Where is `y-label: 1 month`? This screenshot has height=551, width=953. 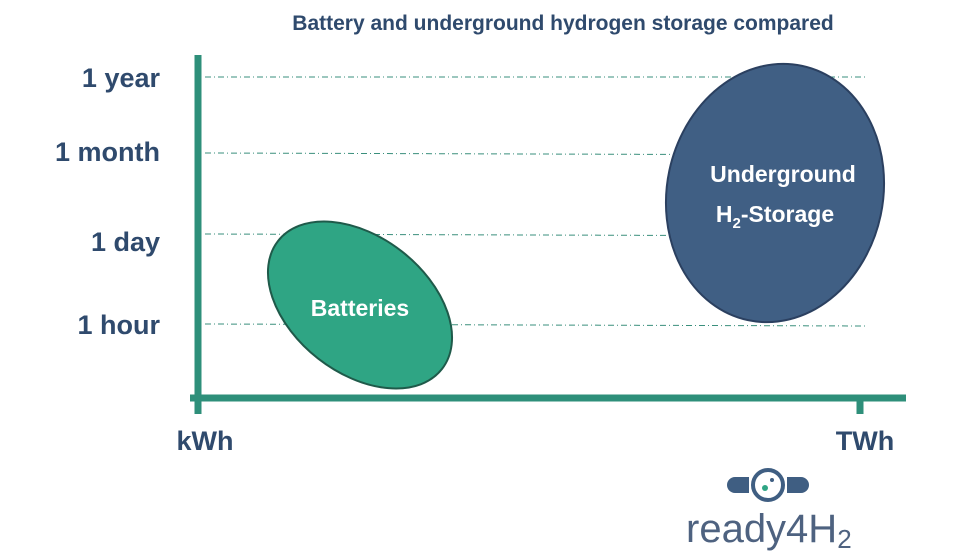
y-label: 1 month is located at coordinates (107, 152).